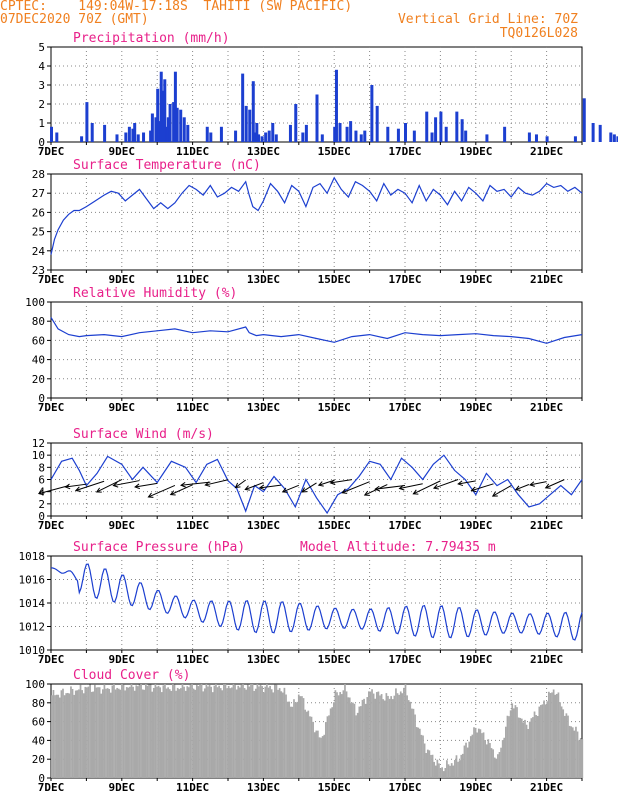 This screenshot has width=618, height=800. Describe the element at coordinates (404, 151) in the screenshot. I see `precip-xtick-label: 17DEC` at that location.